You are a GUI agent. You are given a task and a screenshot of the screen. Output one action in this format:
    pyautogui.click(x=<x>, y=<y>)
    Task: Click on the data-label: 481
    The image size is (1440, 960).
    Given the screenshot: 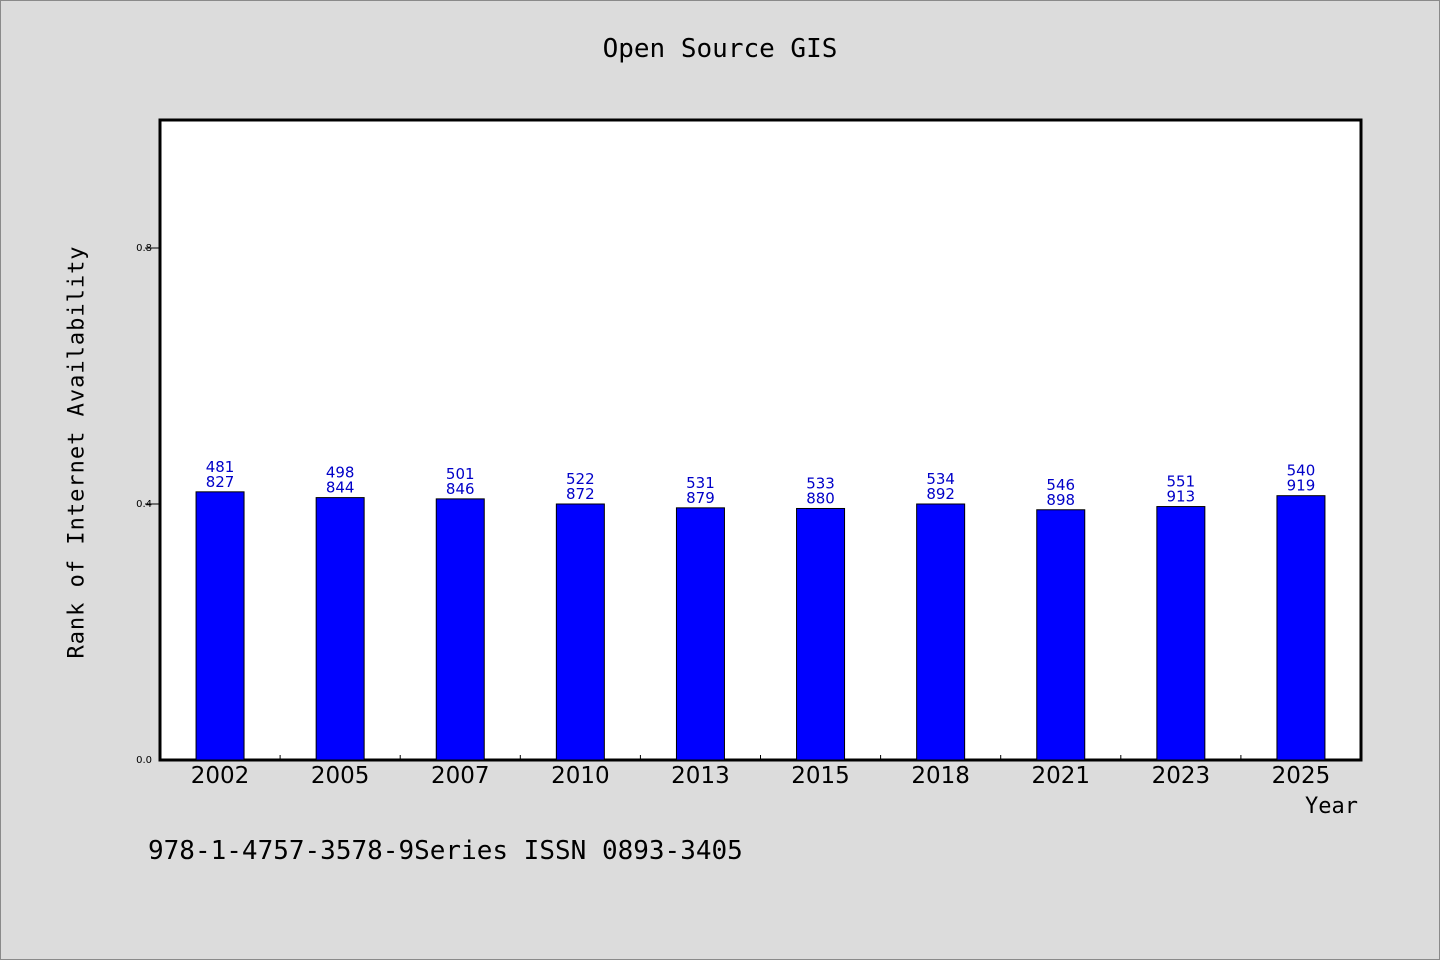 What is the action you would take?
    pyautogui.click(x=220, y=467)
    